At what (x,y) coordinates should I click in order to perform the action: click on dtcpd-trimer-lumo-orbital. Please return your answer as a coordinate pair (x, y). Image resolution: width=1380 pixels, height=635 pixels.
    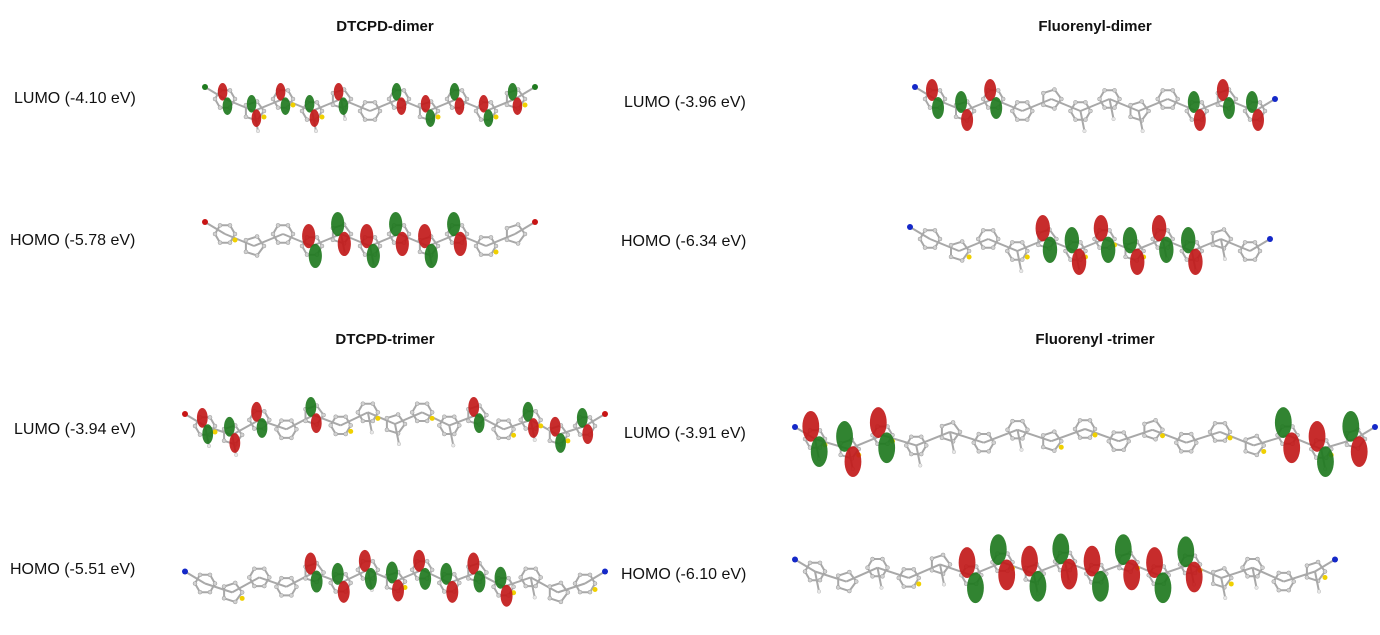
    Looking at the image, I should click on (395, 427).